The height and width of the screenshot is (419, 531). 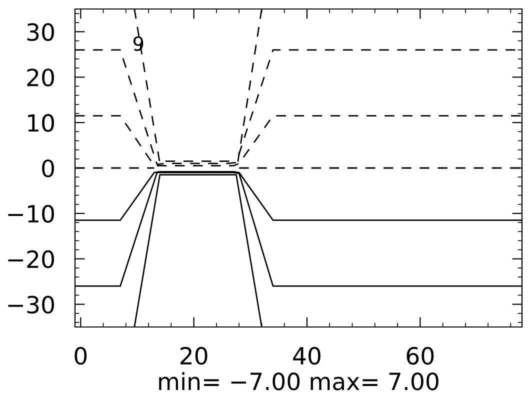 What do you see at coordinates (194, 355) in the screenshot?
I see `x-tick-label: 20` at bounding box center [194, 355].